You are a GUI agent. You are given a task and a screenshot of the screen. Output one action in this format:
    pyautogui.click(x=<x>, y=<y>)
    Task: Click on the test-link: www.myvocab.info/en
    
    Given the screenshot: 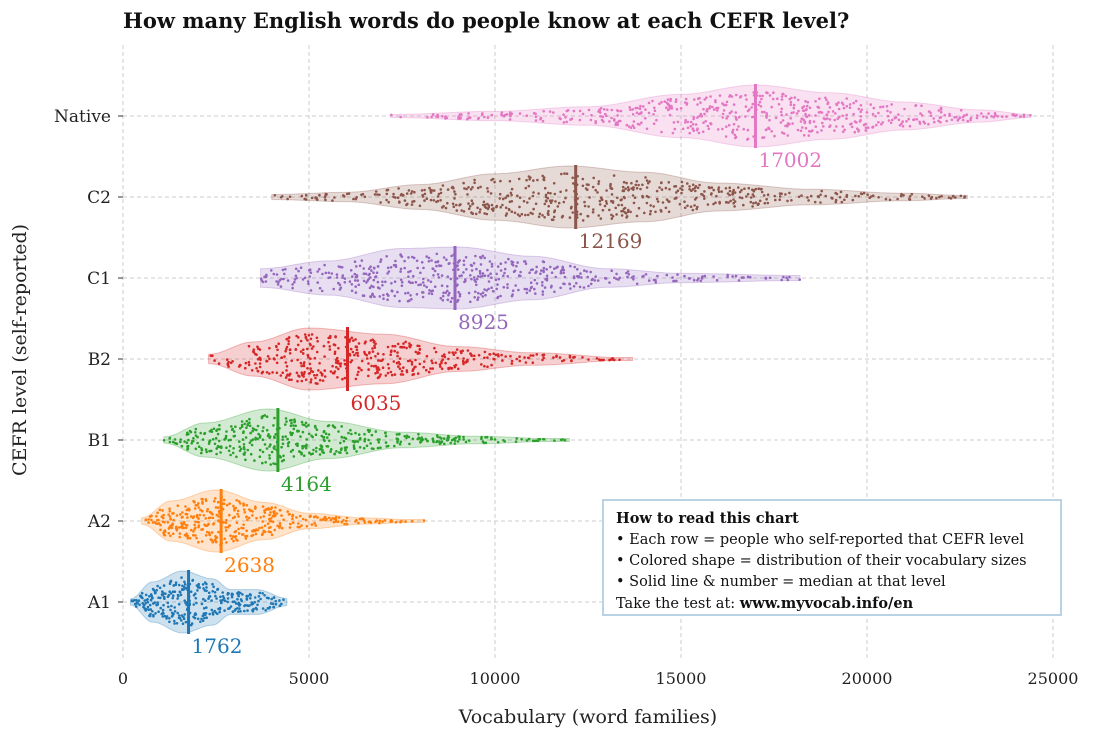 What is the action you would take?
    pyautogui.click(x=826, y=603)
    